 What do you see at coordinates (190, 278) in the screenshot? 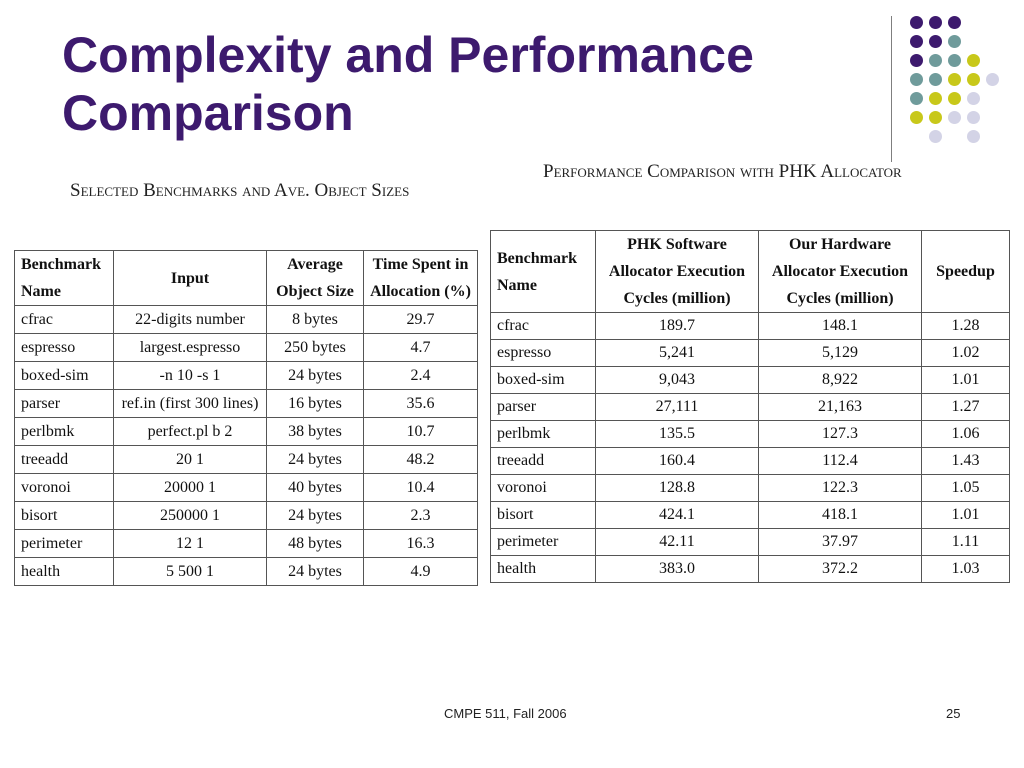
I see `column-header: Input` at bounding box center [190, 278].